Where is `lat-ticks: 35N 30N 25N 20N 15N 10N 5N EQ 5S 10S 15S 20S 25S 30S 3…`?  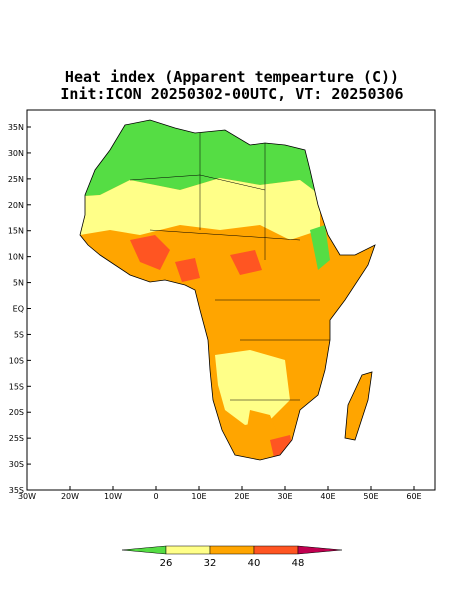
lat-ticks: 35N 30N 25N 20N 15N 10N 5N EQ 5S 10S 15S 20S 25S 30S 3… is located at coordinates (19, 309).